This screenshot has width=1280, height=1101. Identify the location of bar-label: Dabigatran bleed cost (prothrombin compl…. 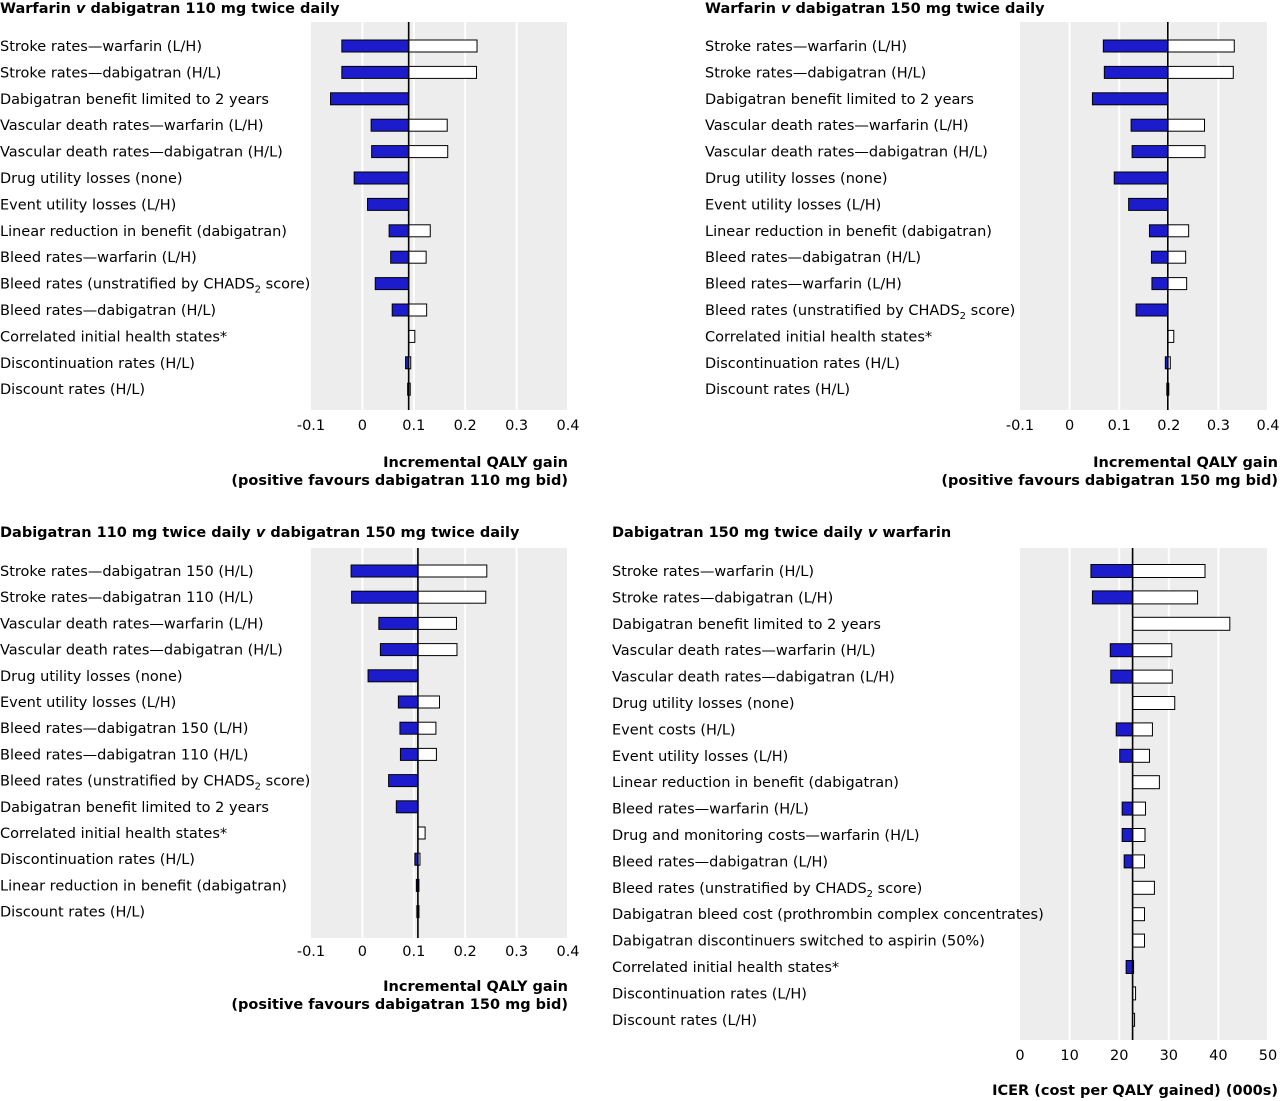
(828, 915).